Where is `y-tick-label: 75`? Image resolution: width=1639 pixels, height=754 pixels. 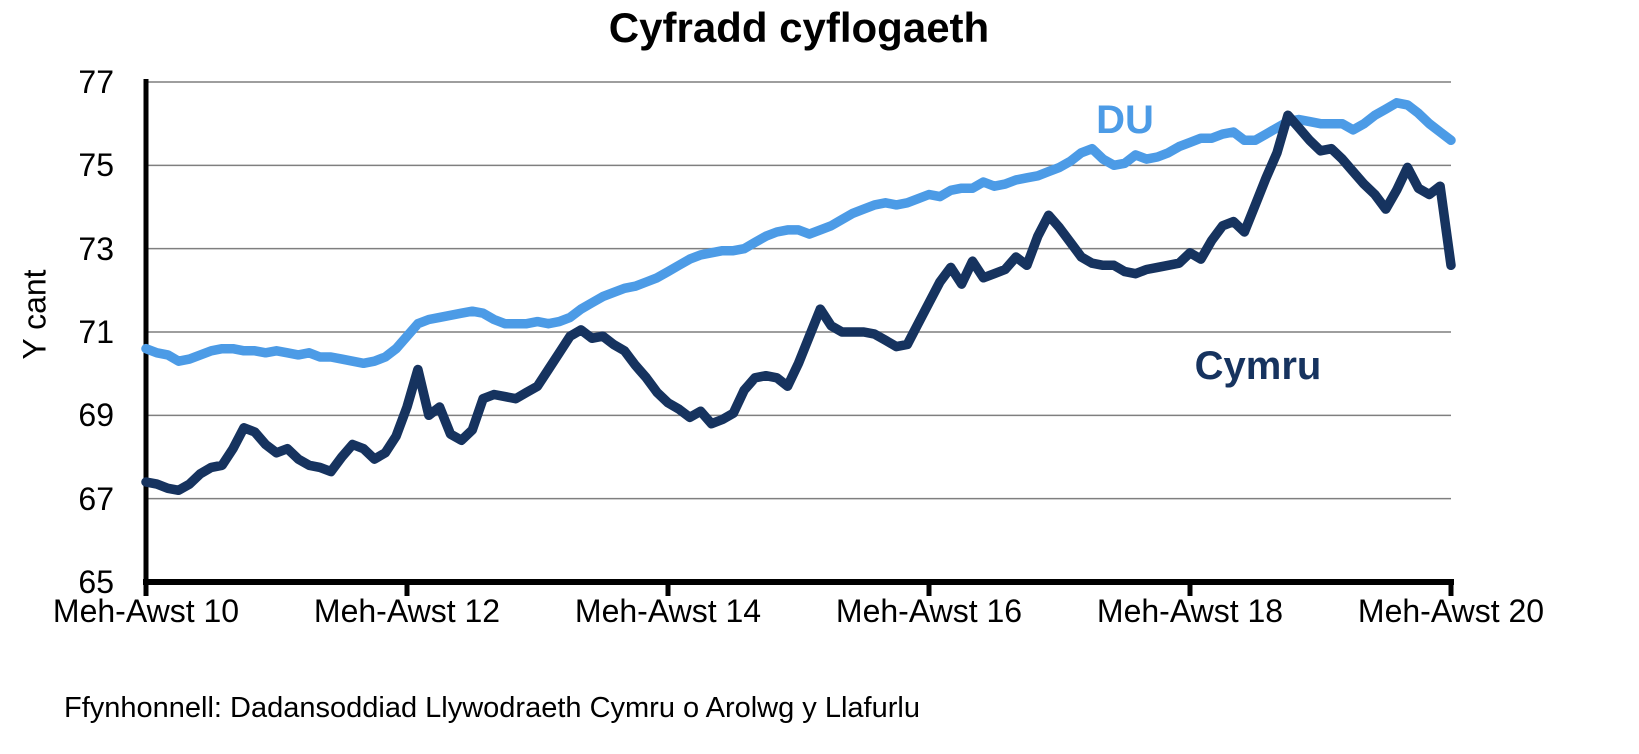
y-tick-label: 75 is located at coordinates (96, 165).